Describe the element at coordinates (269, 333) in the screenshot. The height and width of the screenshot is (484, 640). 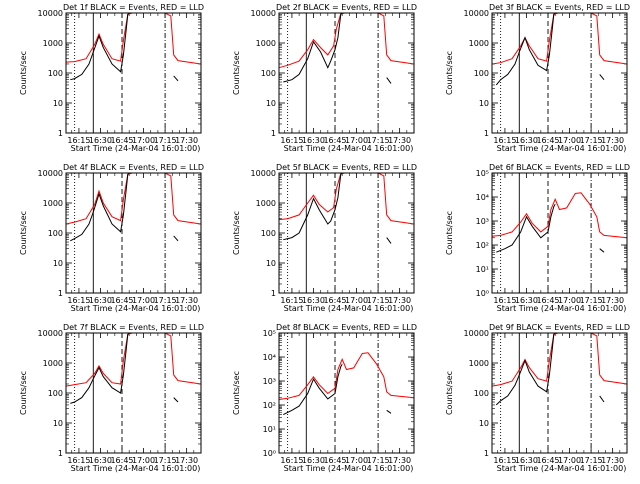
I see `y-tick-label: 10⁵` at that location.